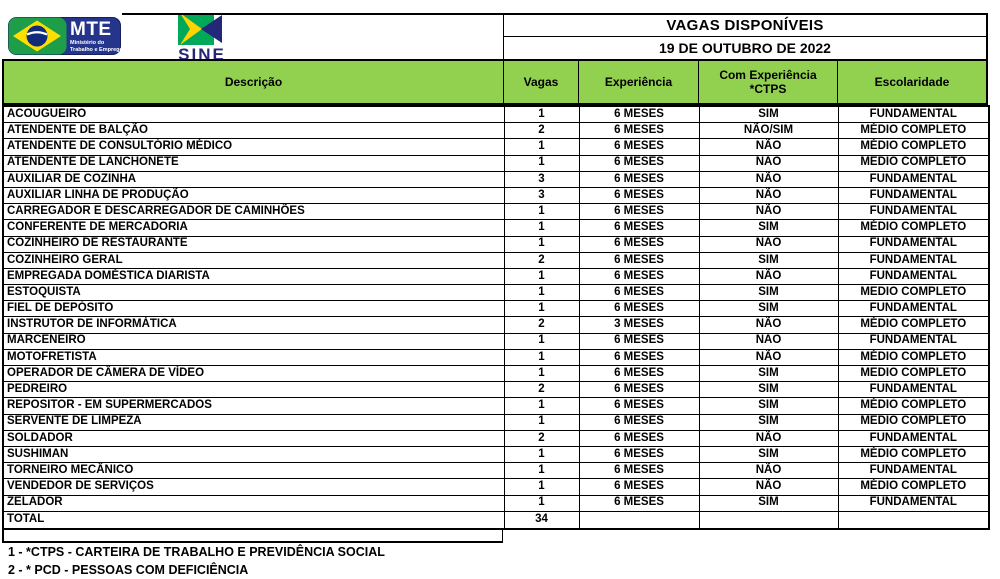 This screenshot has width=1000, height=579. Describe the element at coordinates (768, 89) in the screenshot. I see `column-header-com-experiencia-line2: *CTPS` at that location.